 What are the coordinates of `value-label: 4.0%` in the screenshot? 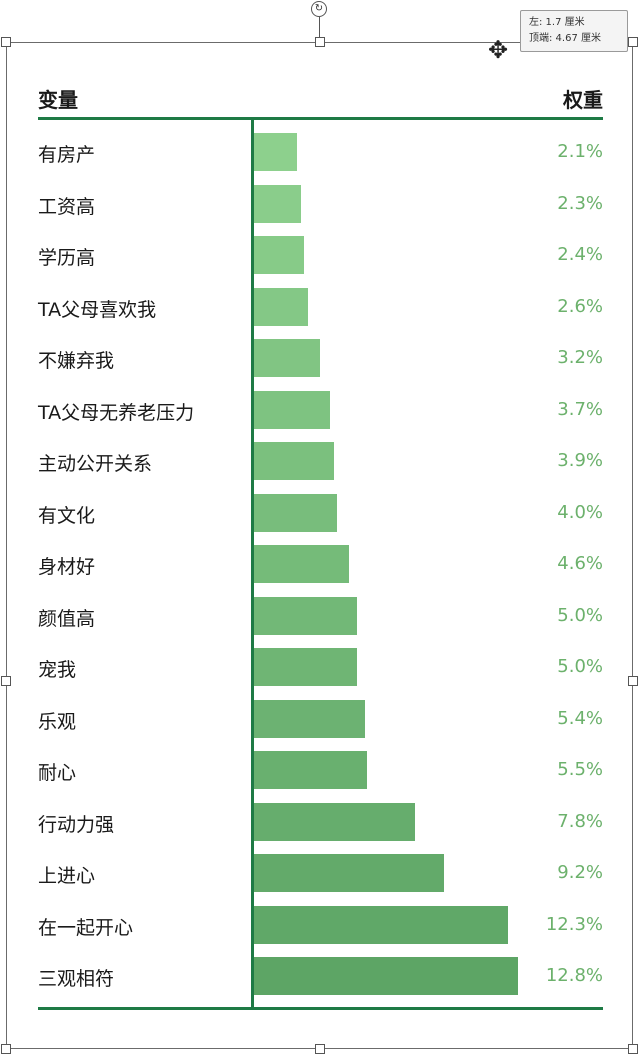 It's located at (580, 512).